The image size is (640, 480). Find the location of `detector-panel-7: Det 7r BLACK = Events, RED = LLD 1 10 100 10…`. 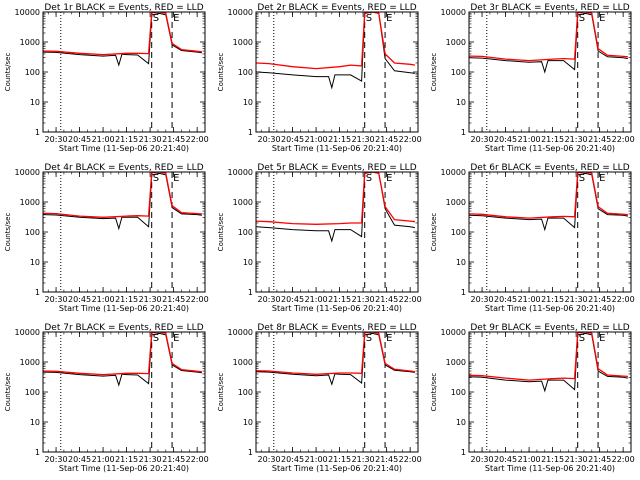

detector-panel-7: Det 7r BLACK = Events, RED = LLD 1 10 100 10… is located at coordinates (106, 398).